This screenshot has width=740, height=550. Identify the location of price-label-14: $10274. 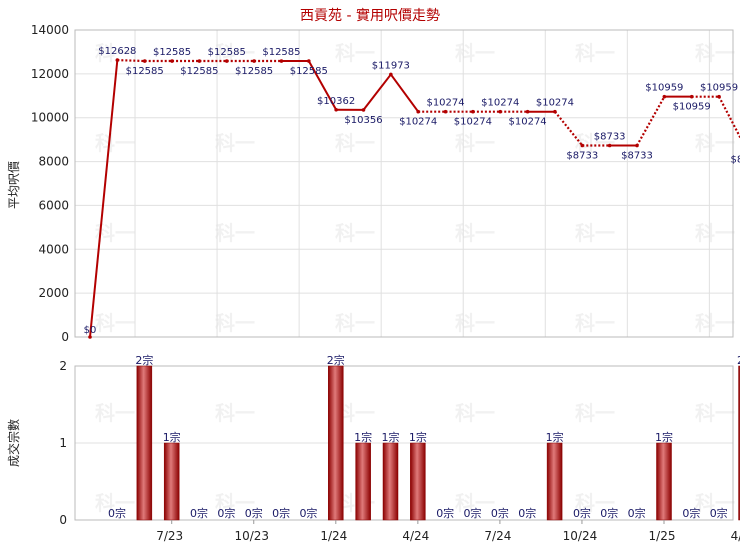
(473, 122).